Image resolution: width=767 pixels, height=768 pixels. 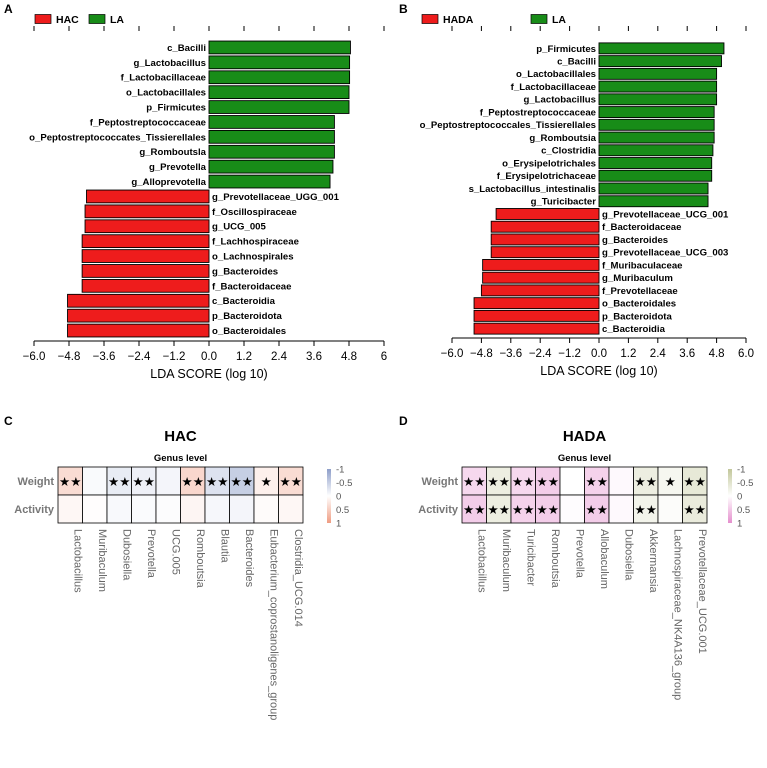 What do you see at coordinates (440, 482) in the screenshot?
I see `heatmap-row-label: Weight` at bounding box center [440, 482].